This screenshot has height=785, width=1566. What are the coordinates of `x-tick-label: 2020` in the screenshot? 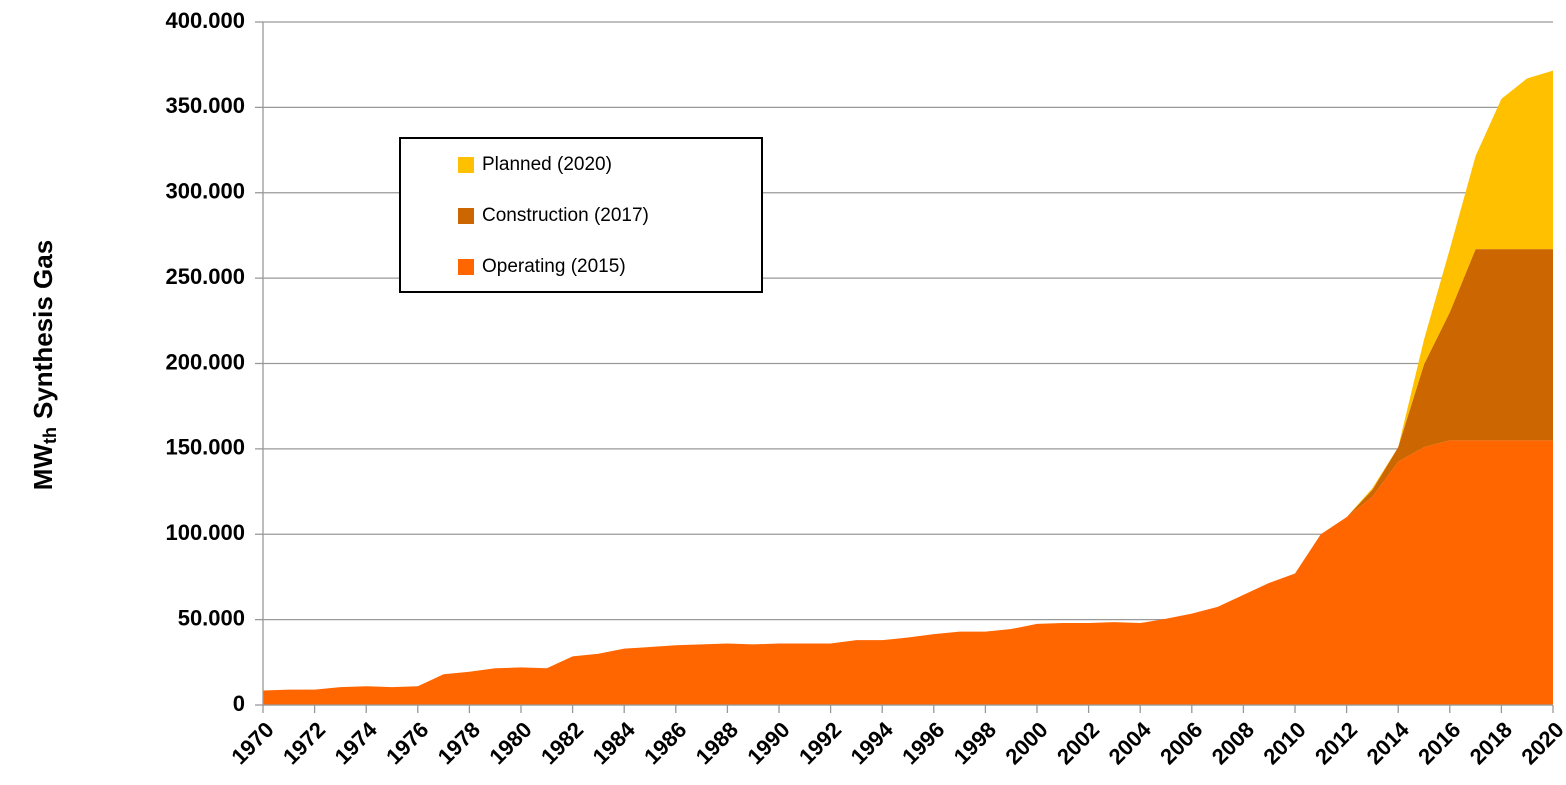 It's located at (1541, 743).